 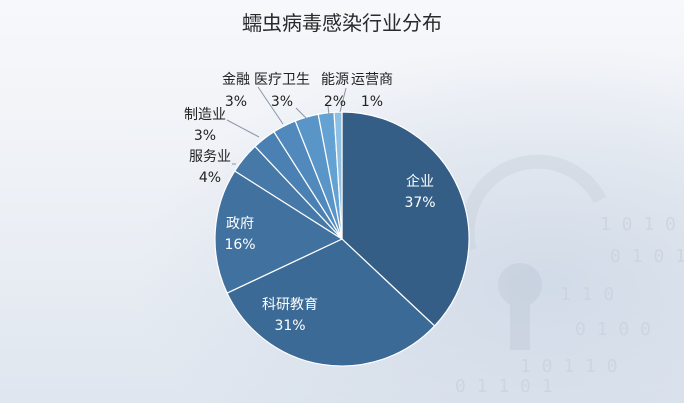 I want to click on svg-text: 0 1 0 1, so click(x=647, y=256).